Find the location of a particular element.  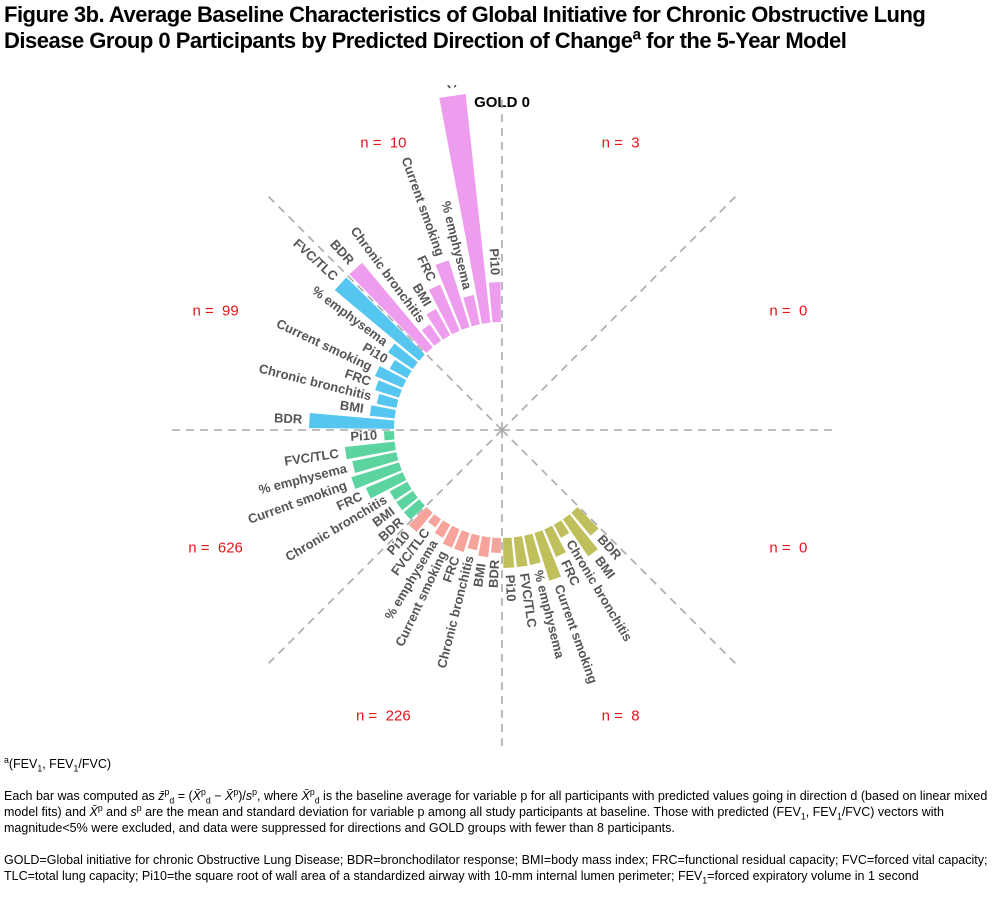

text-run: for the 5-Year Model is located at coordinates (743, 40).